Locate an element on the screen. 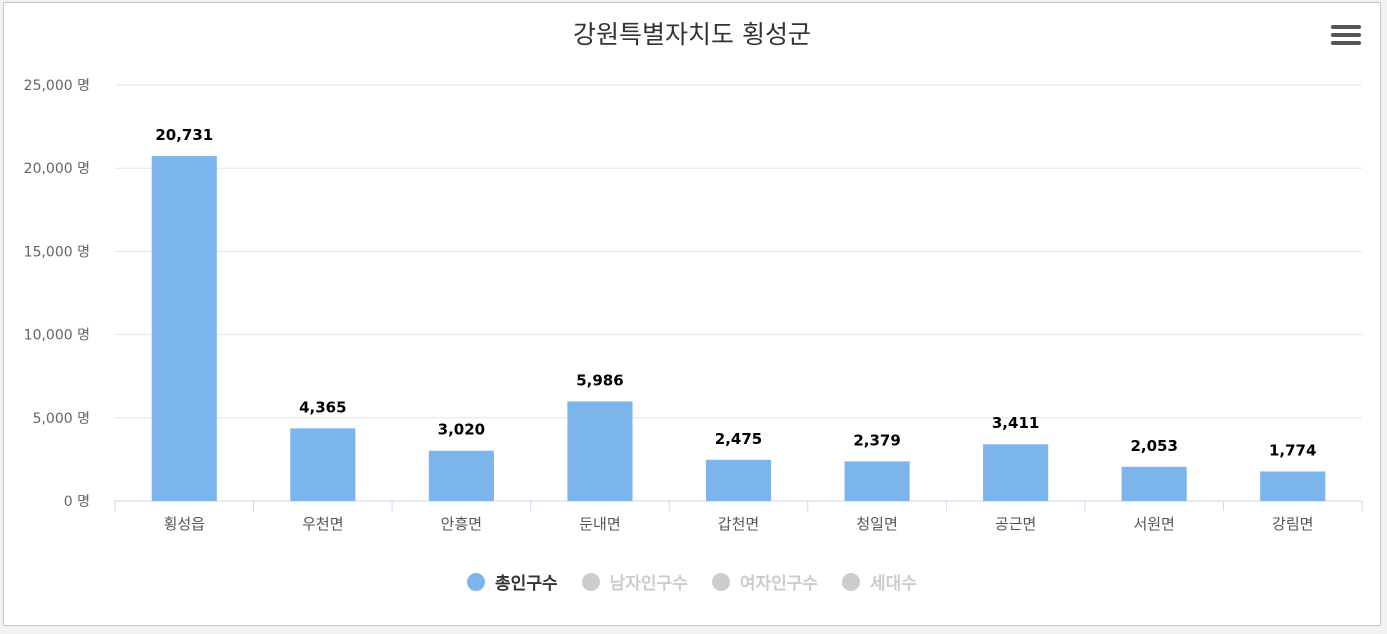  chart-legend: 총인구수 남자인구수 여자인구수 세대수 is located at coordinates (692, 581).